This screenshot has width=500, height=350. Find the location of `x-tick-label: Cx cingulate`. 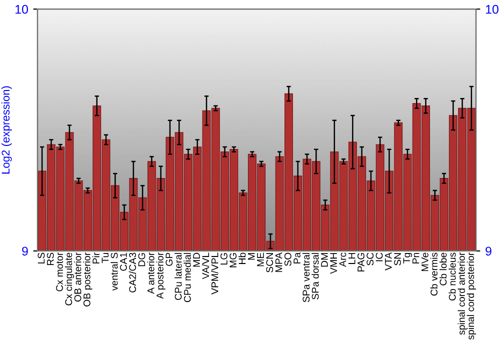

x-tick-label: Cx cingulate is located at coordinates (69, 279).